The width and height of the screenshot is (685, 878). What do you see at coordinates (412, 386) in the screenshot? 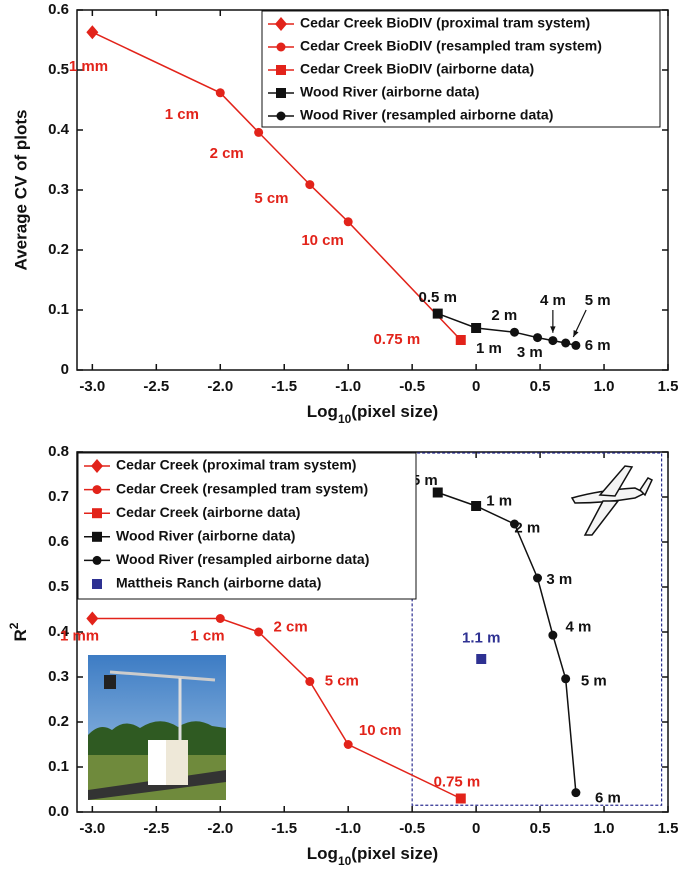
I see `x-tick-label: -0.5` at bounding box center [412, 386].